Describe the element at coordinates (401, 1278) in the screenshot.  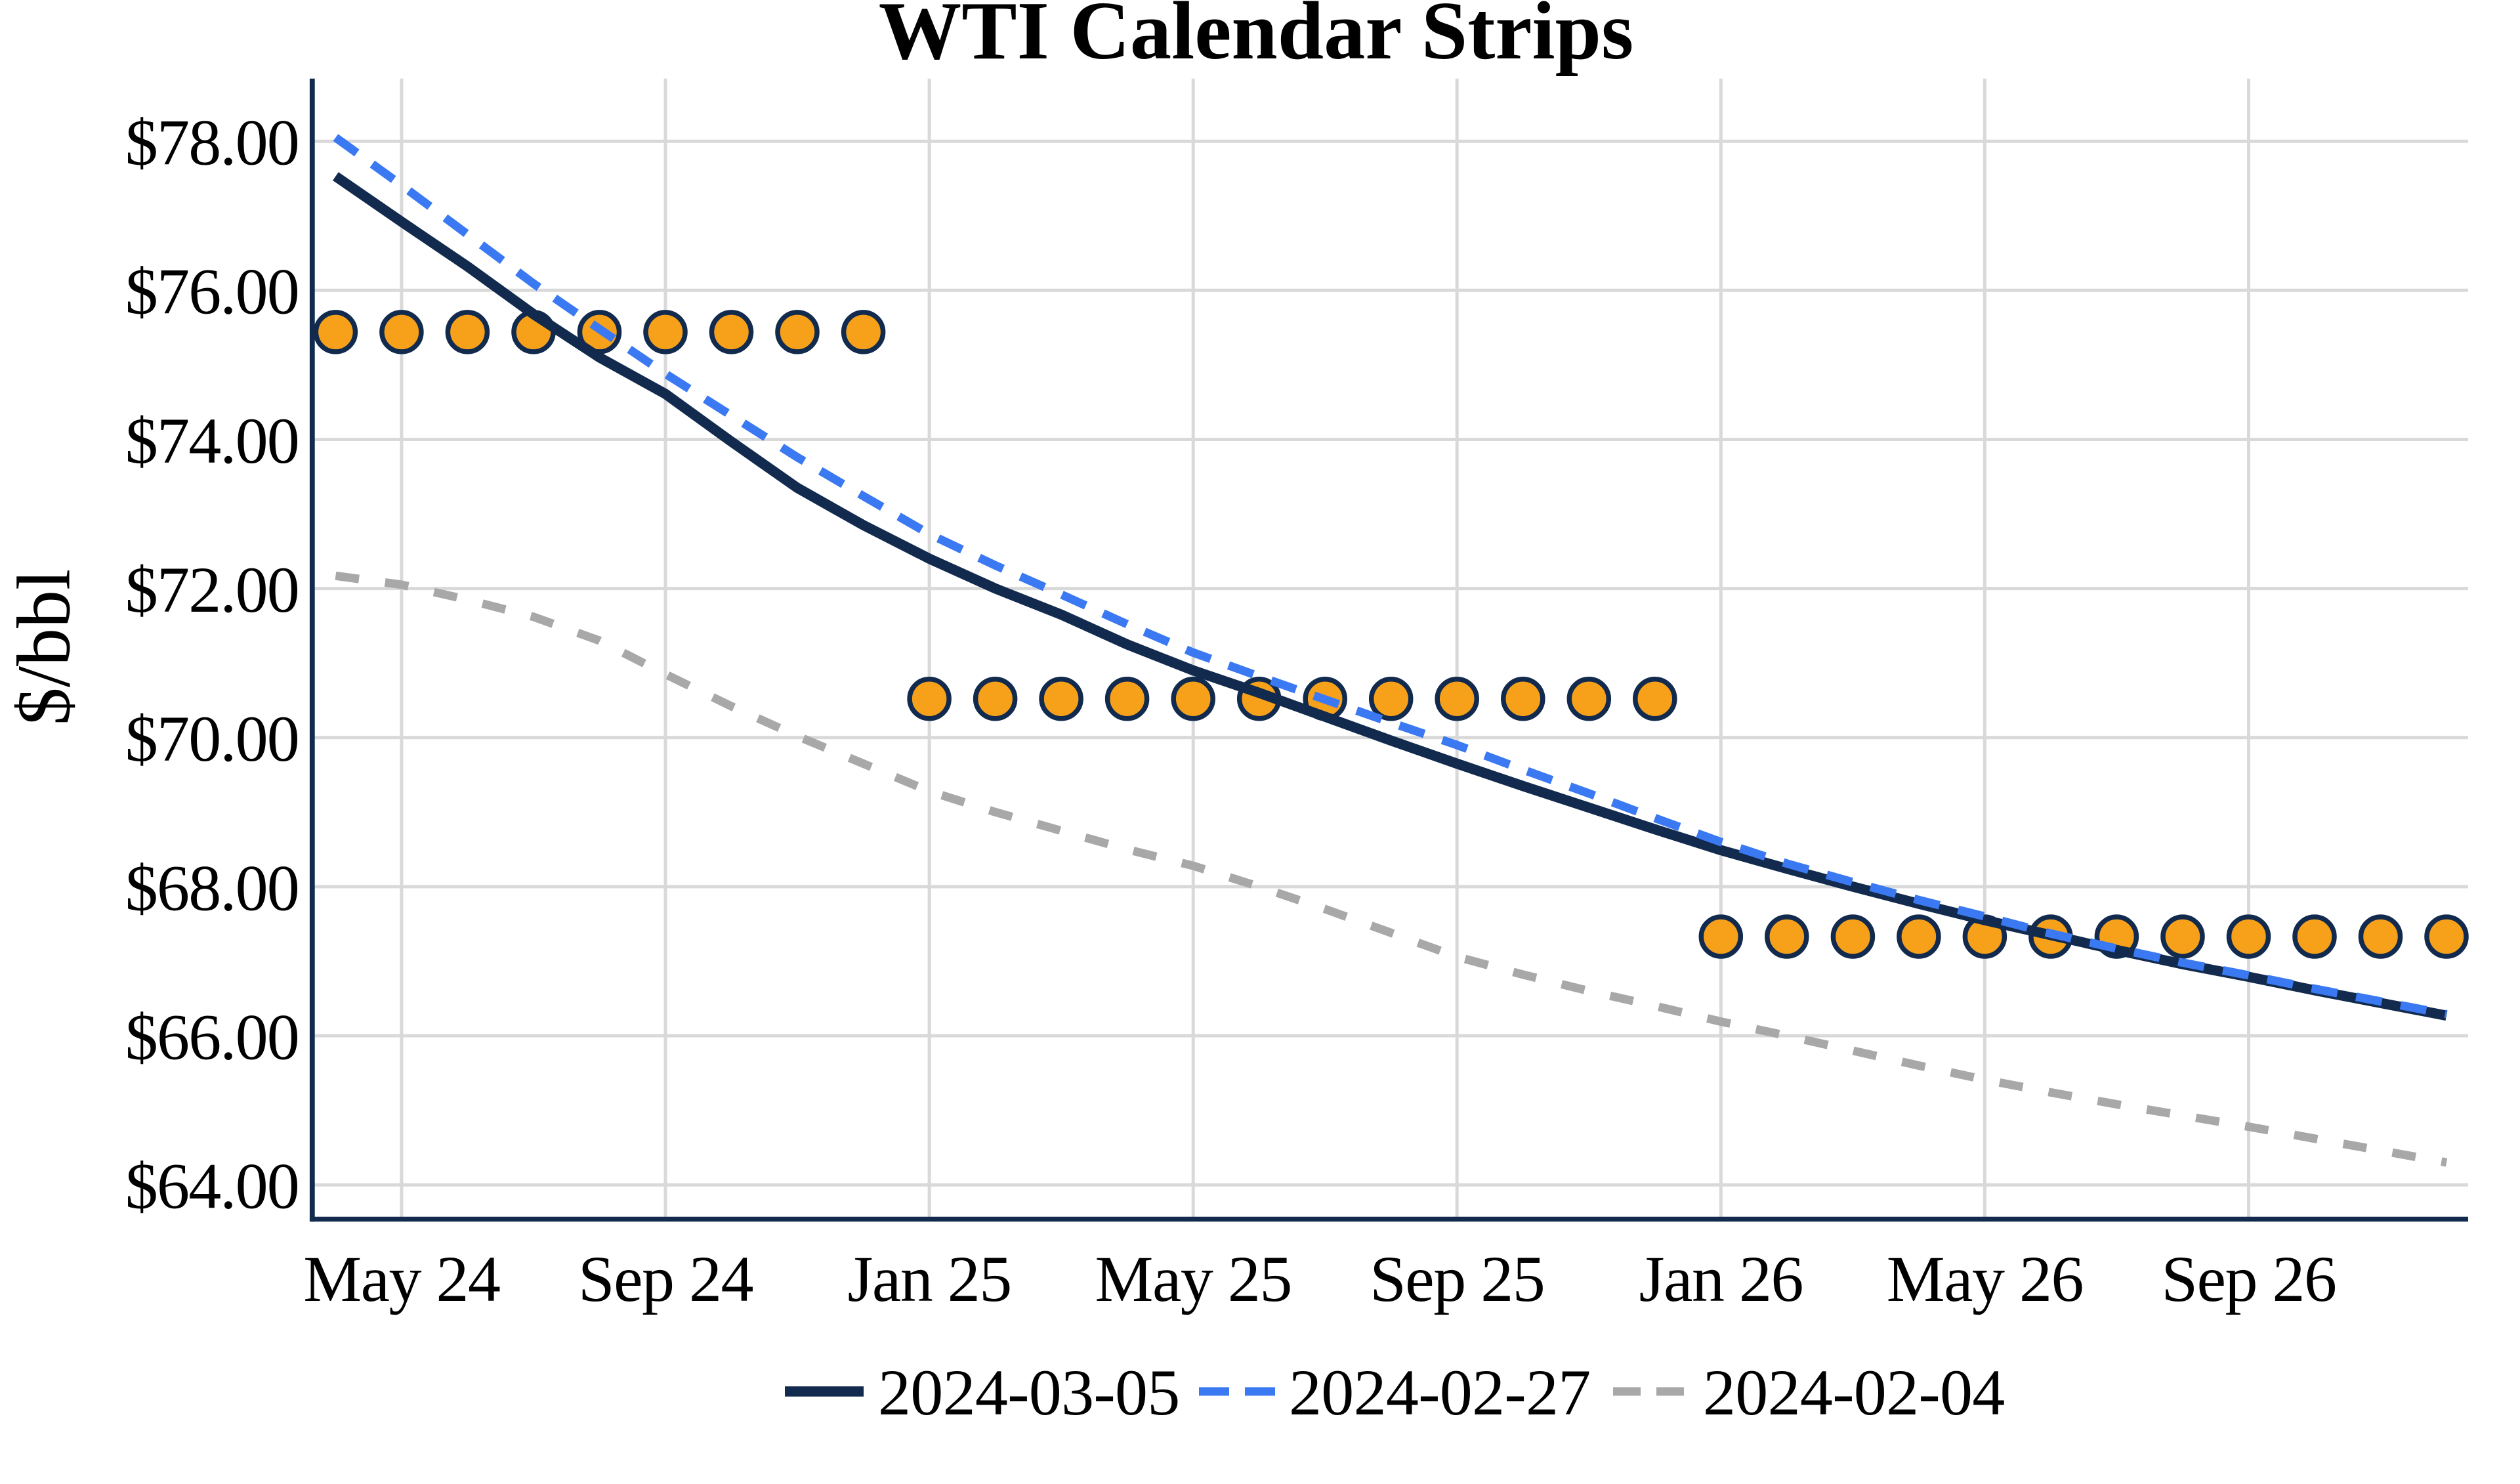
I see `svg-text: May 24` at that location.